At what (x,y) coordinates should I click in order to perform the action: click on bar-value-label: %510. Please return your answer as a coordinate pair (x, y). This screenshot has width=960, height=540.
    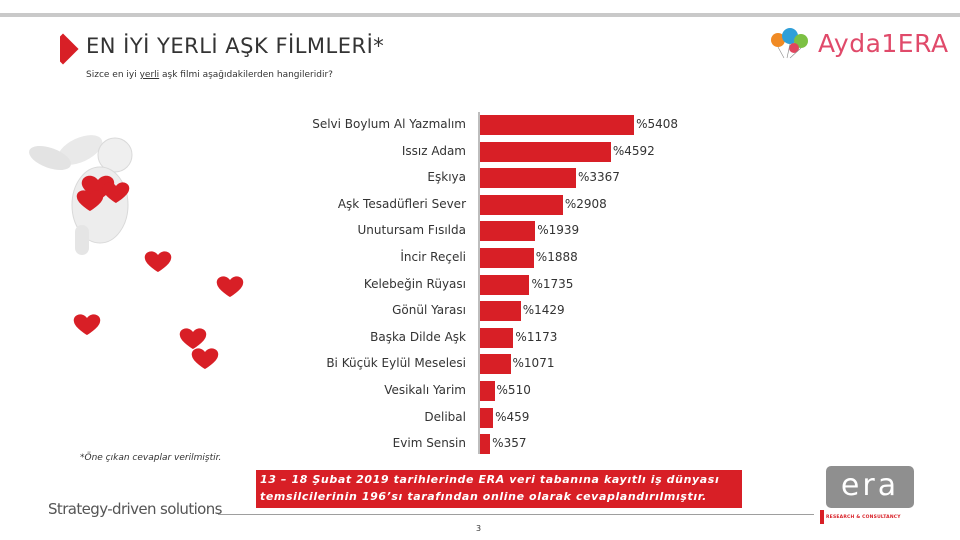
    Looking at the image, I should click on (513, 390).